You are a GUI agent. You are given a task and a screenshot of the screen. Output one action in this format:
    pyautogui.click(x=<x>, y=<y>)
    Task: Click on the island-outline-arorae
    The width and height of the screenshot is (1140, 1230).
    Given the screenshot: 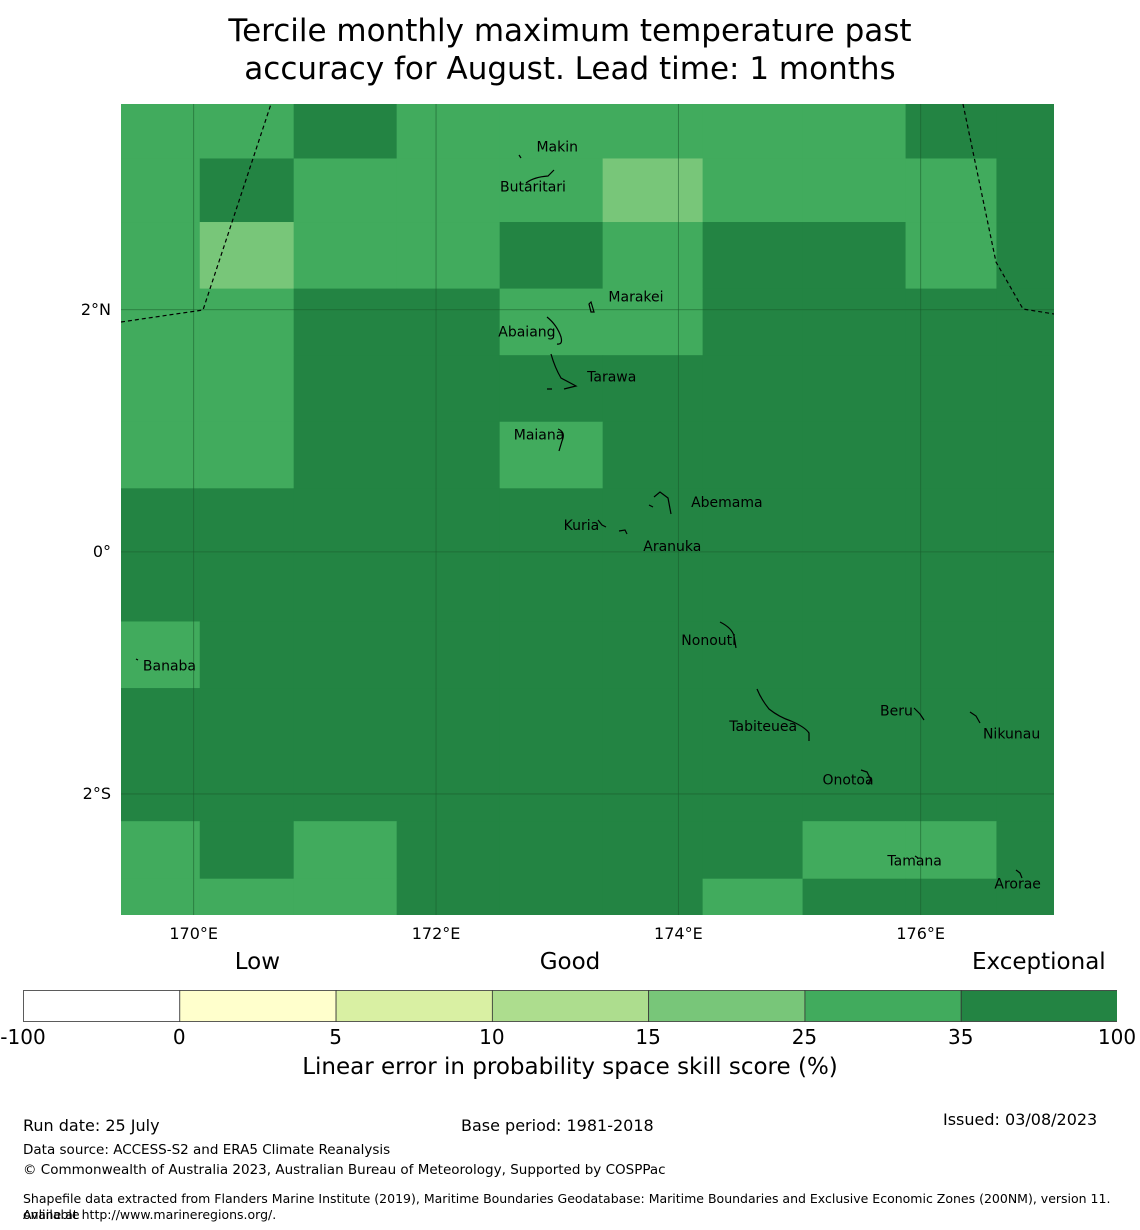 What is the action you would take?
    pyautogui.click(x=1019, y=874)
    